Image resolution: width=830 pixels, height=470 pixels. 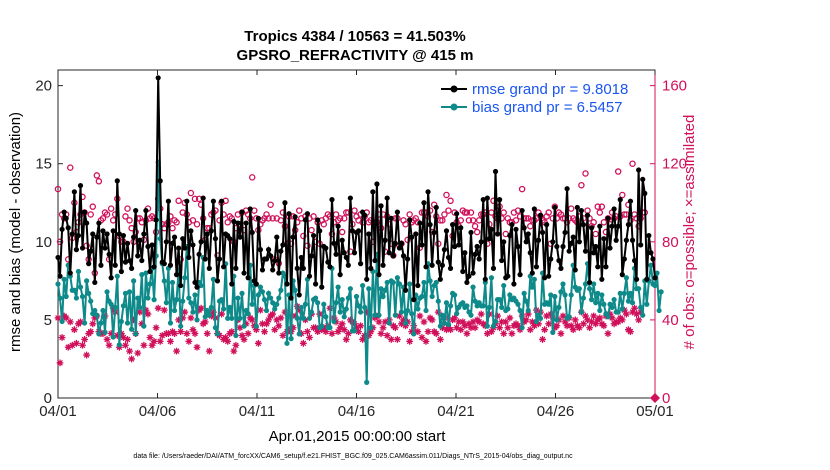 What do you see at coordinates (43, 242) in the screenshot?
I see `y-left-tick-label: 10` at bounding box center [43, 242].